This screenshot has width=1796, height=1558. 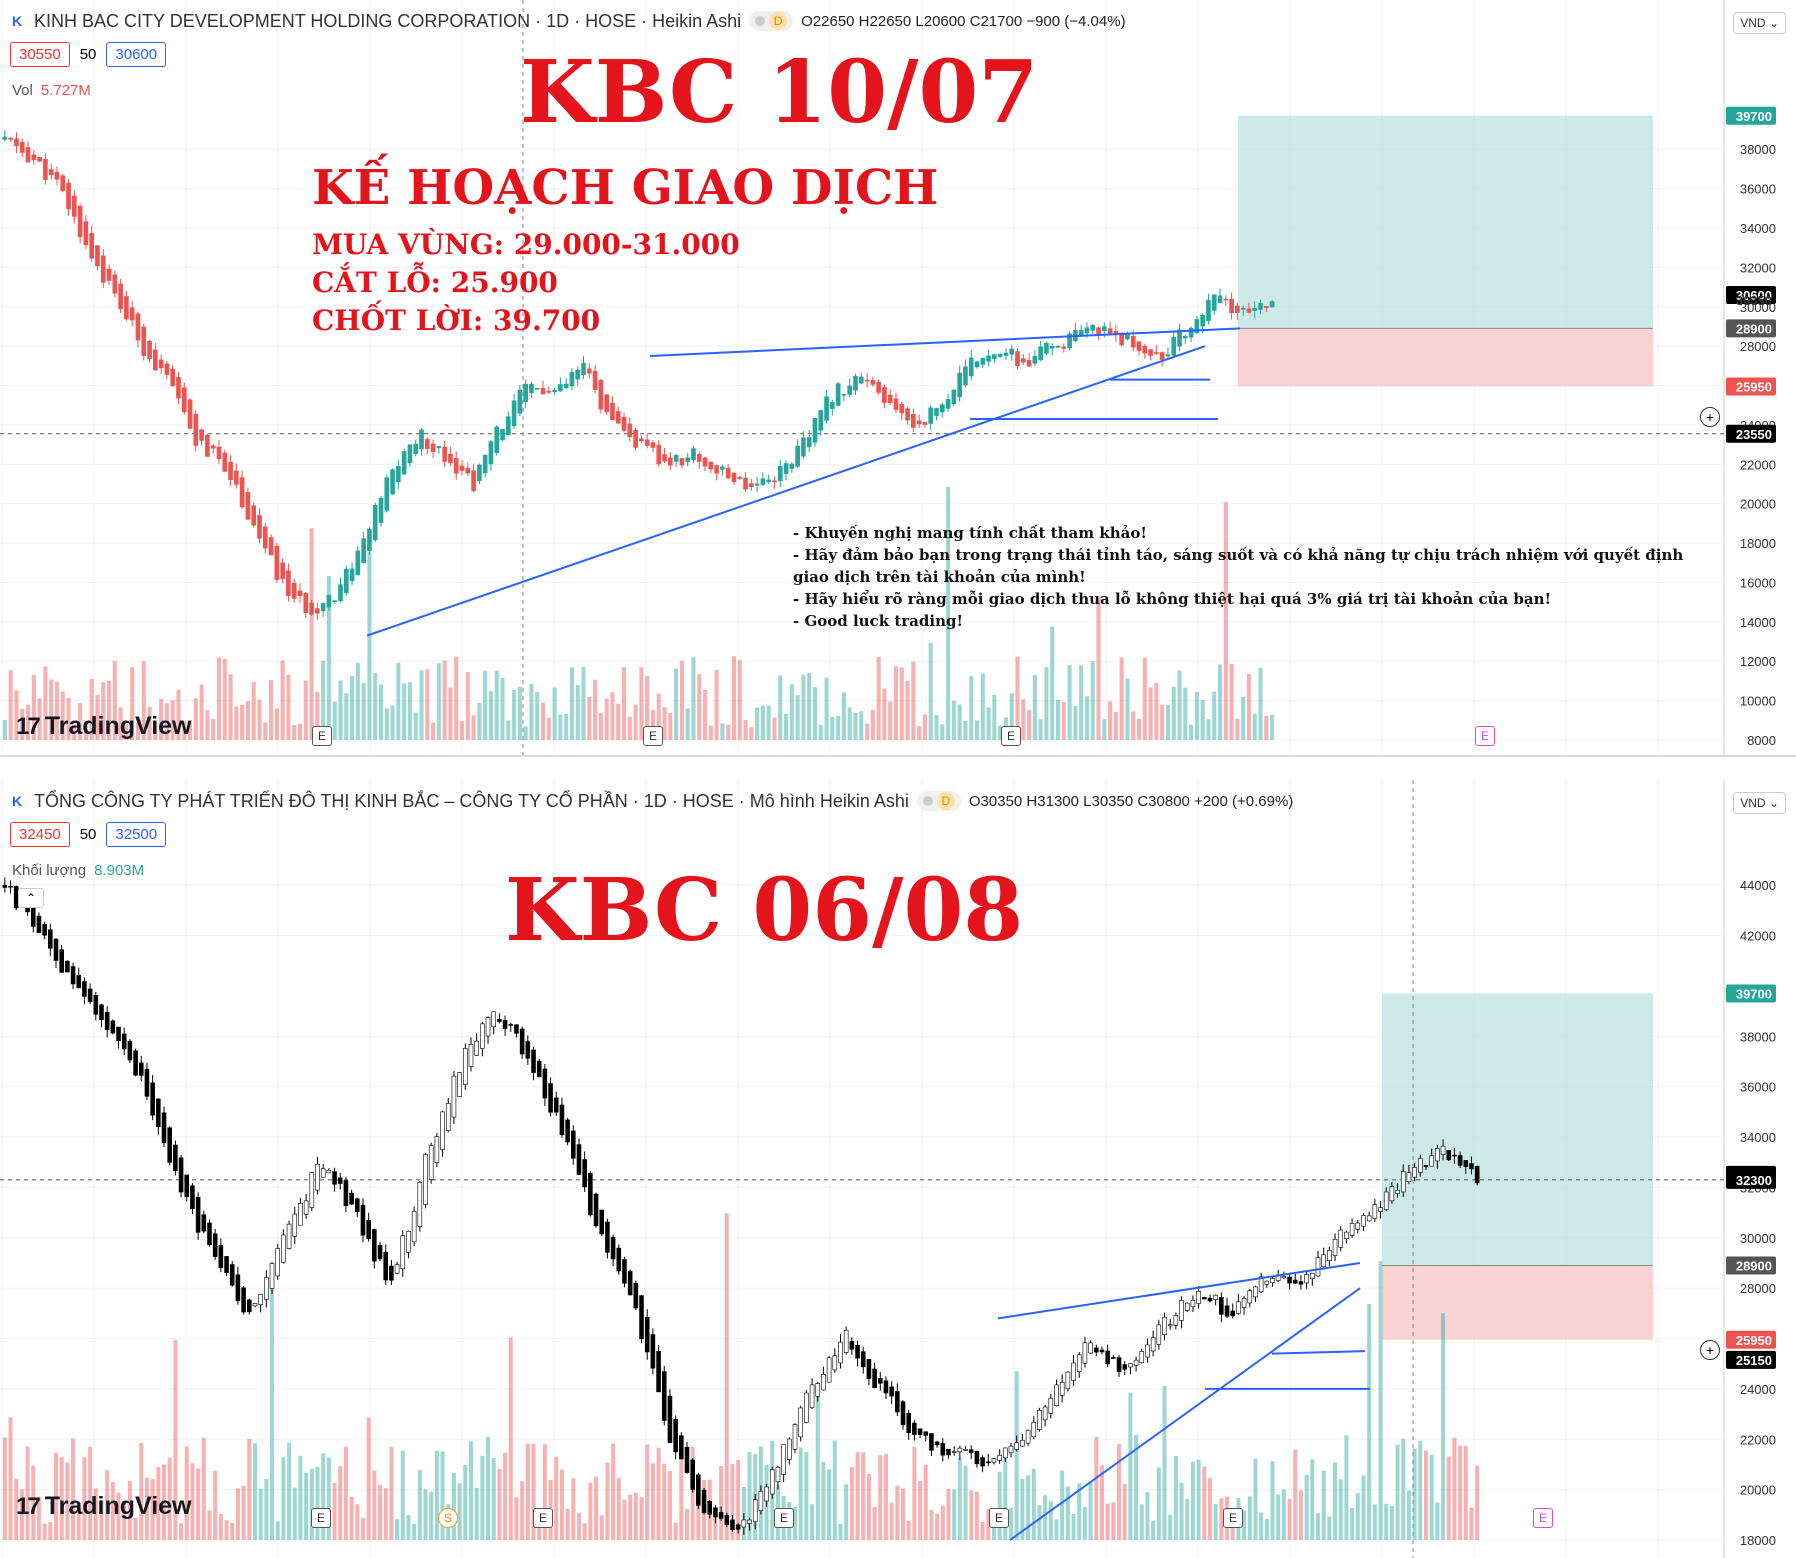 What do you see at coordinates (448, 1518) in the screenshot?
I see `split-event-marker: S` at bounding box center [448, 1518].